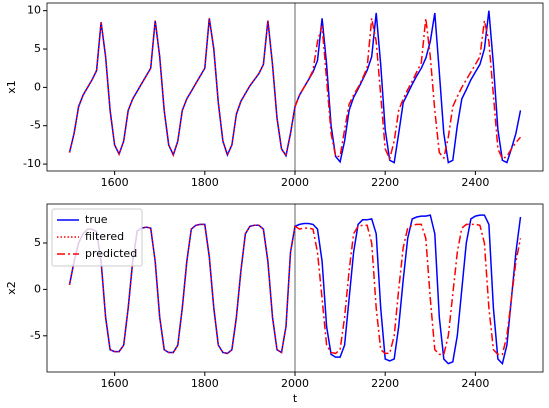 This screenshot has height=408, width=549. I want to click on legend: true filtered predicted, so click(97, 237).